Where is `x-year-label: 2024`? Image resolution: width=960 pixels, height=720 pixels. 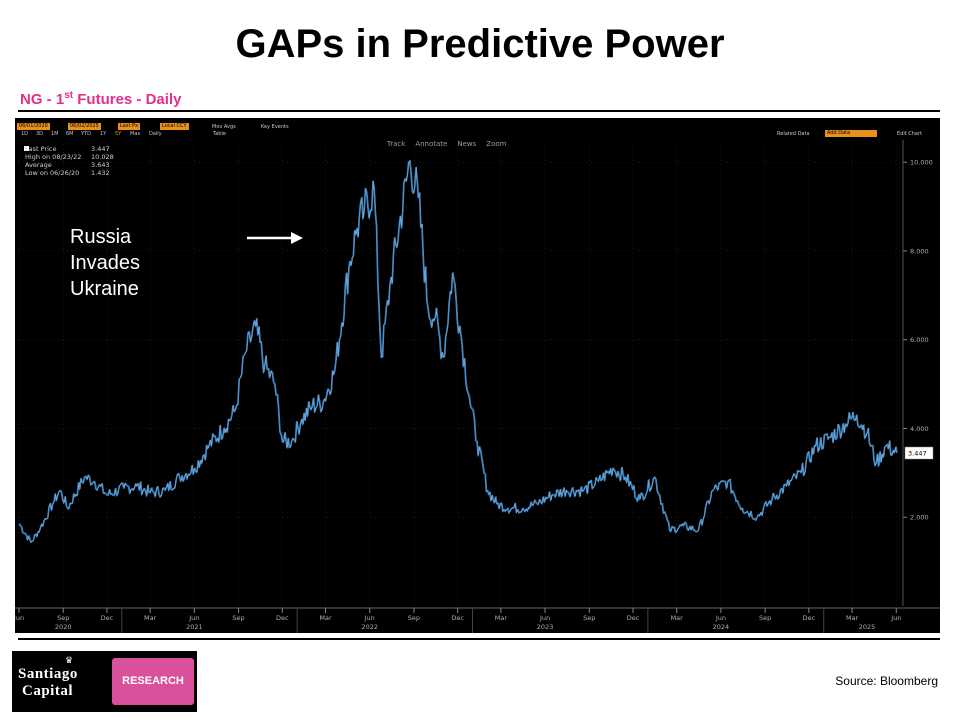 x-year-label: 2024 is located at coordinates (721, 627).